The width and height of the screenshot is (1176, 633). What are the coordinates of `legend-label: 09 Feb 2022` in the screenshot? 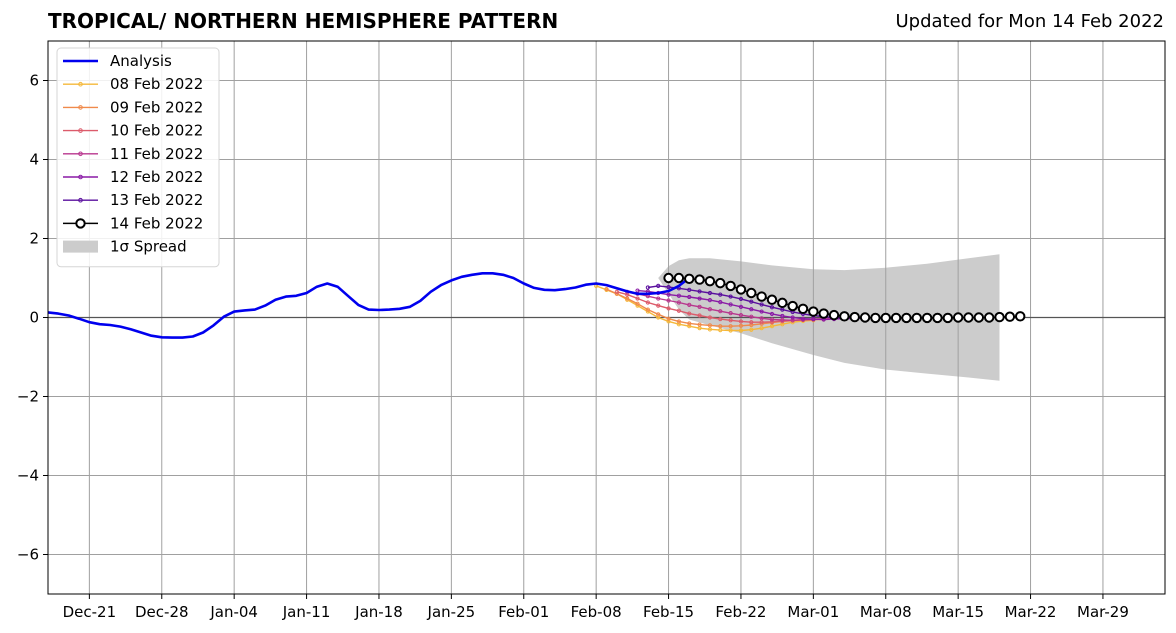 It's located at (156, 107).